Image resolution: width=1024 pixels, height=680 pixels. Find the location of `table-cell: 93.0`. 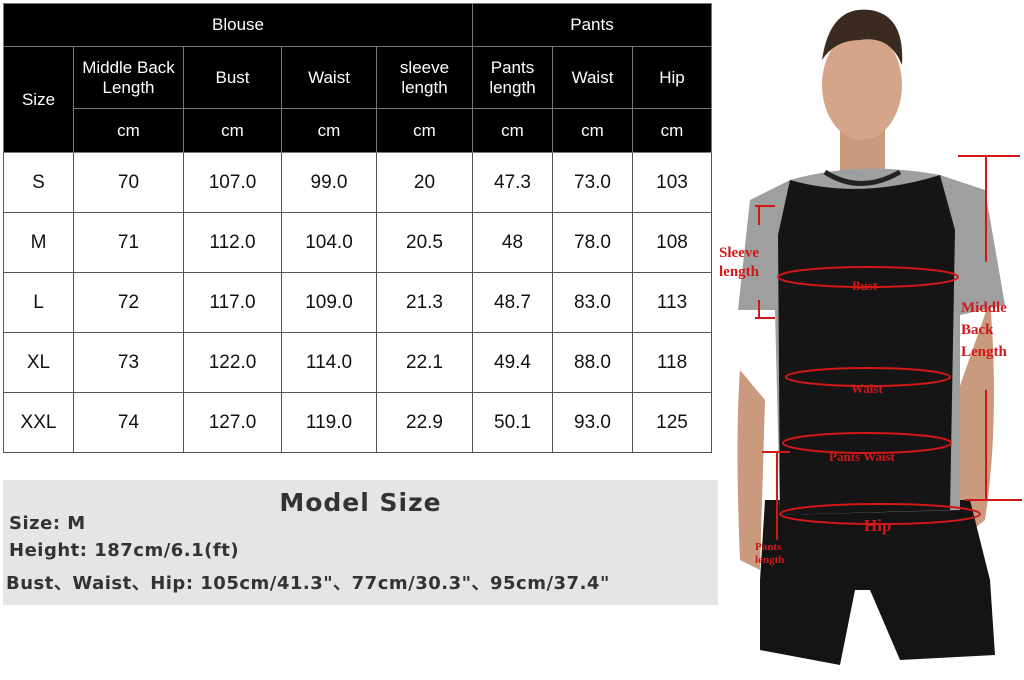

table-cell: 93.0 is located at coordinates (592, 422).